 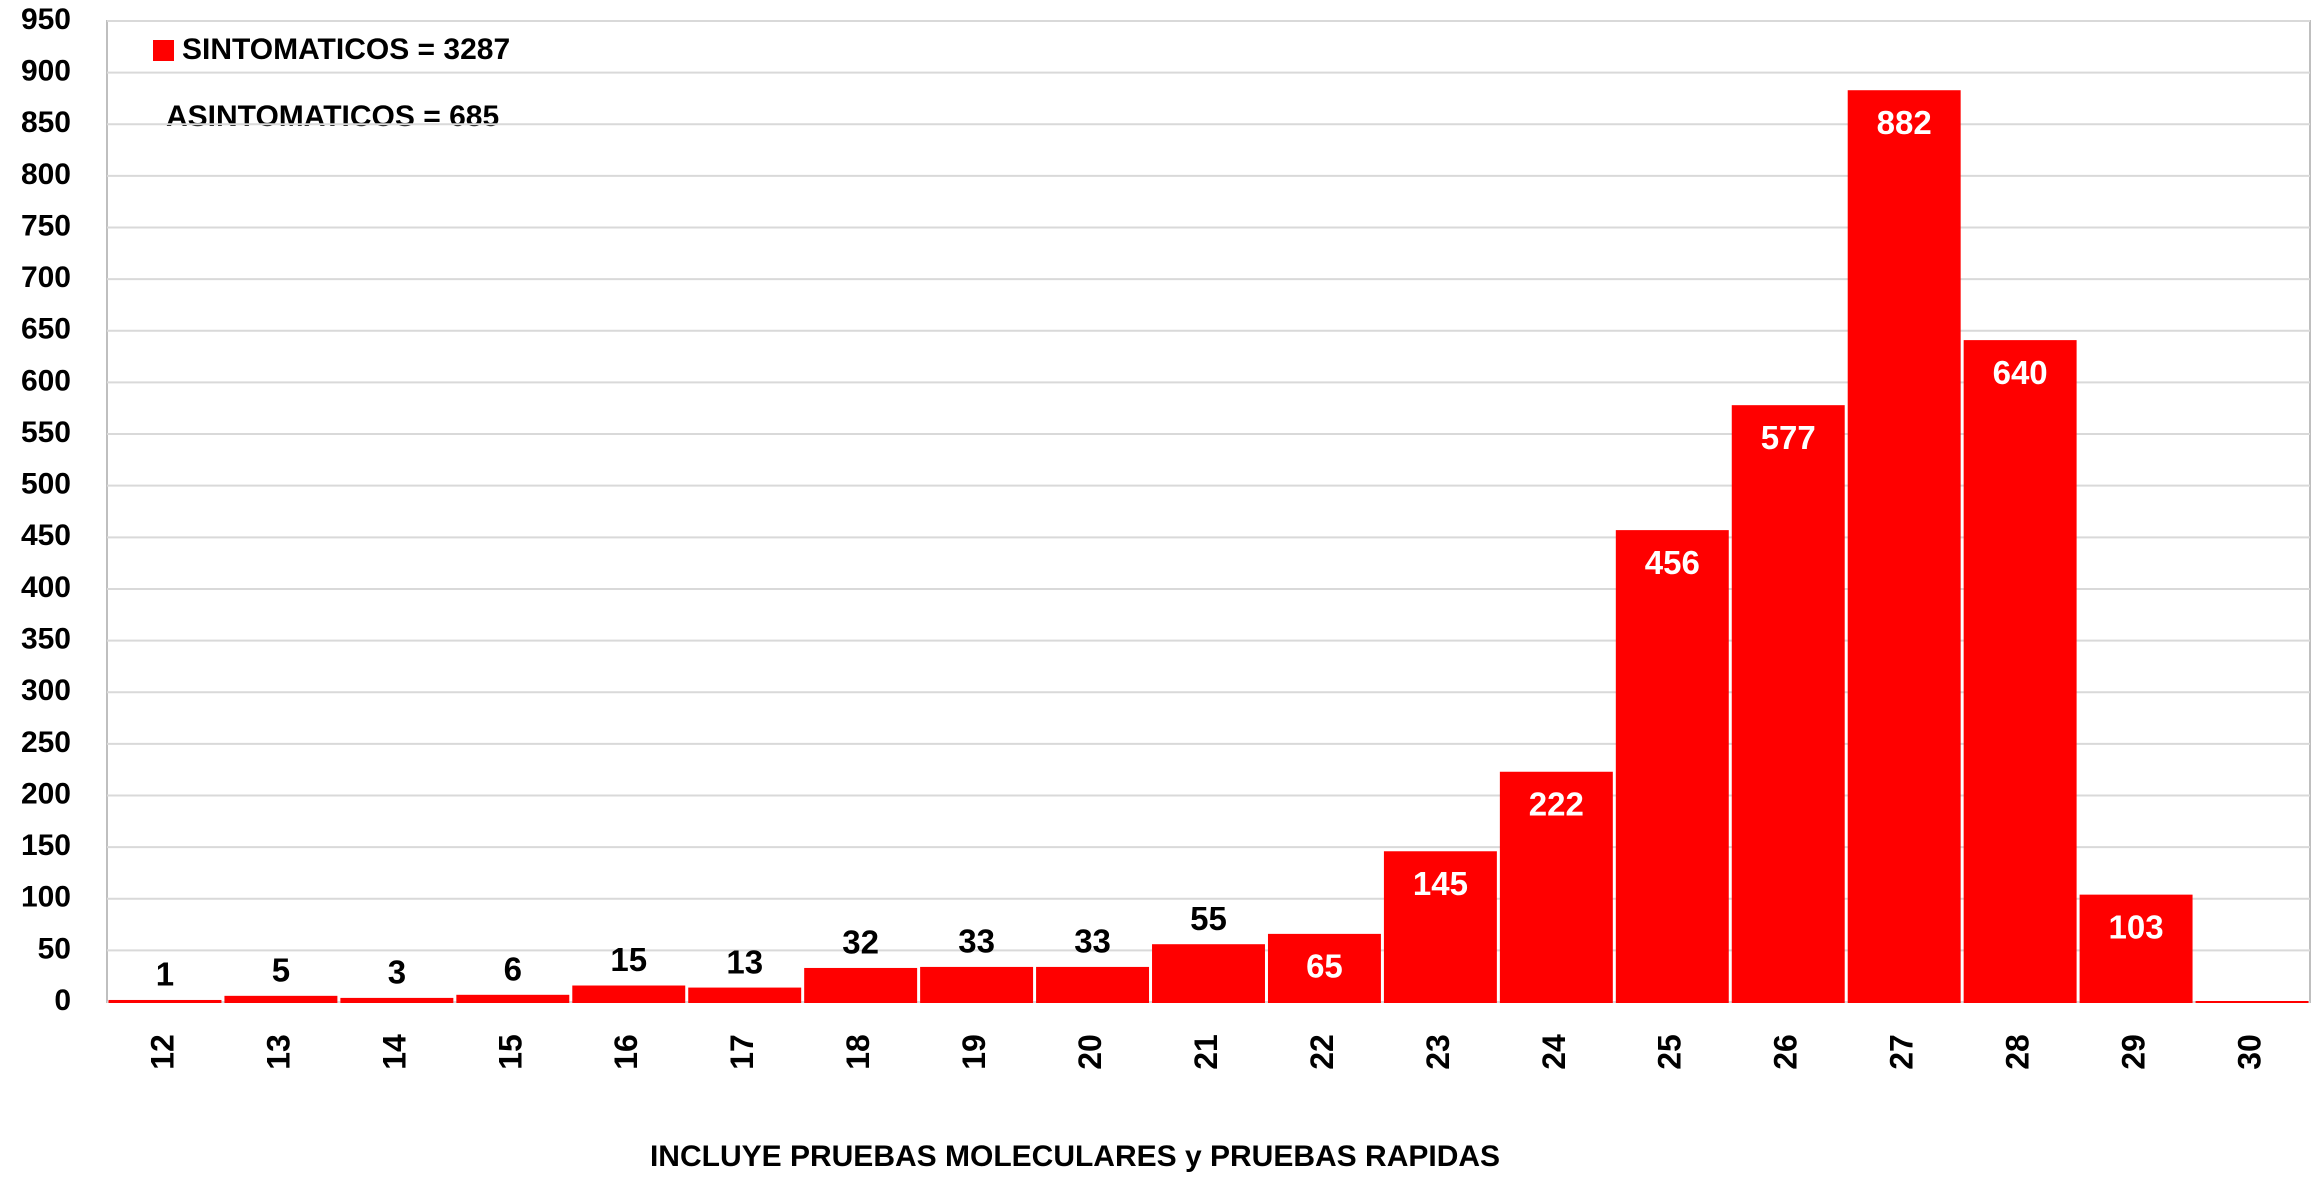 What do you see at coordinates (46, 174) in the screenshot?
I see `y-tick-label: 800` at bounding box center [46, 174].